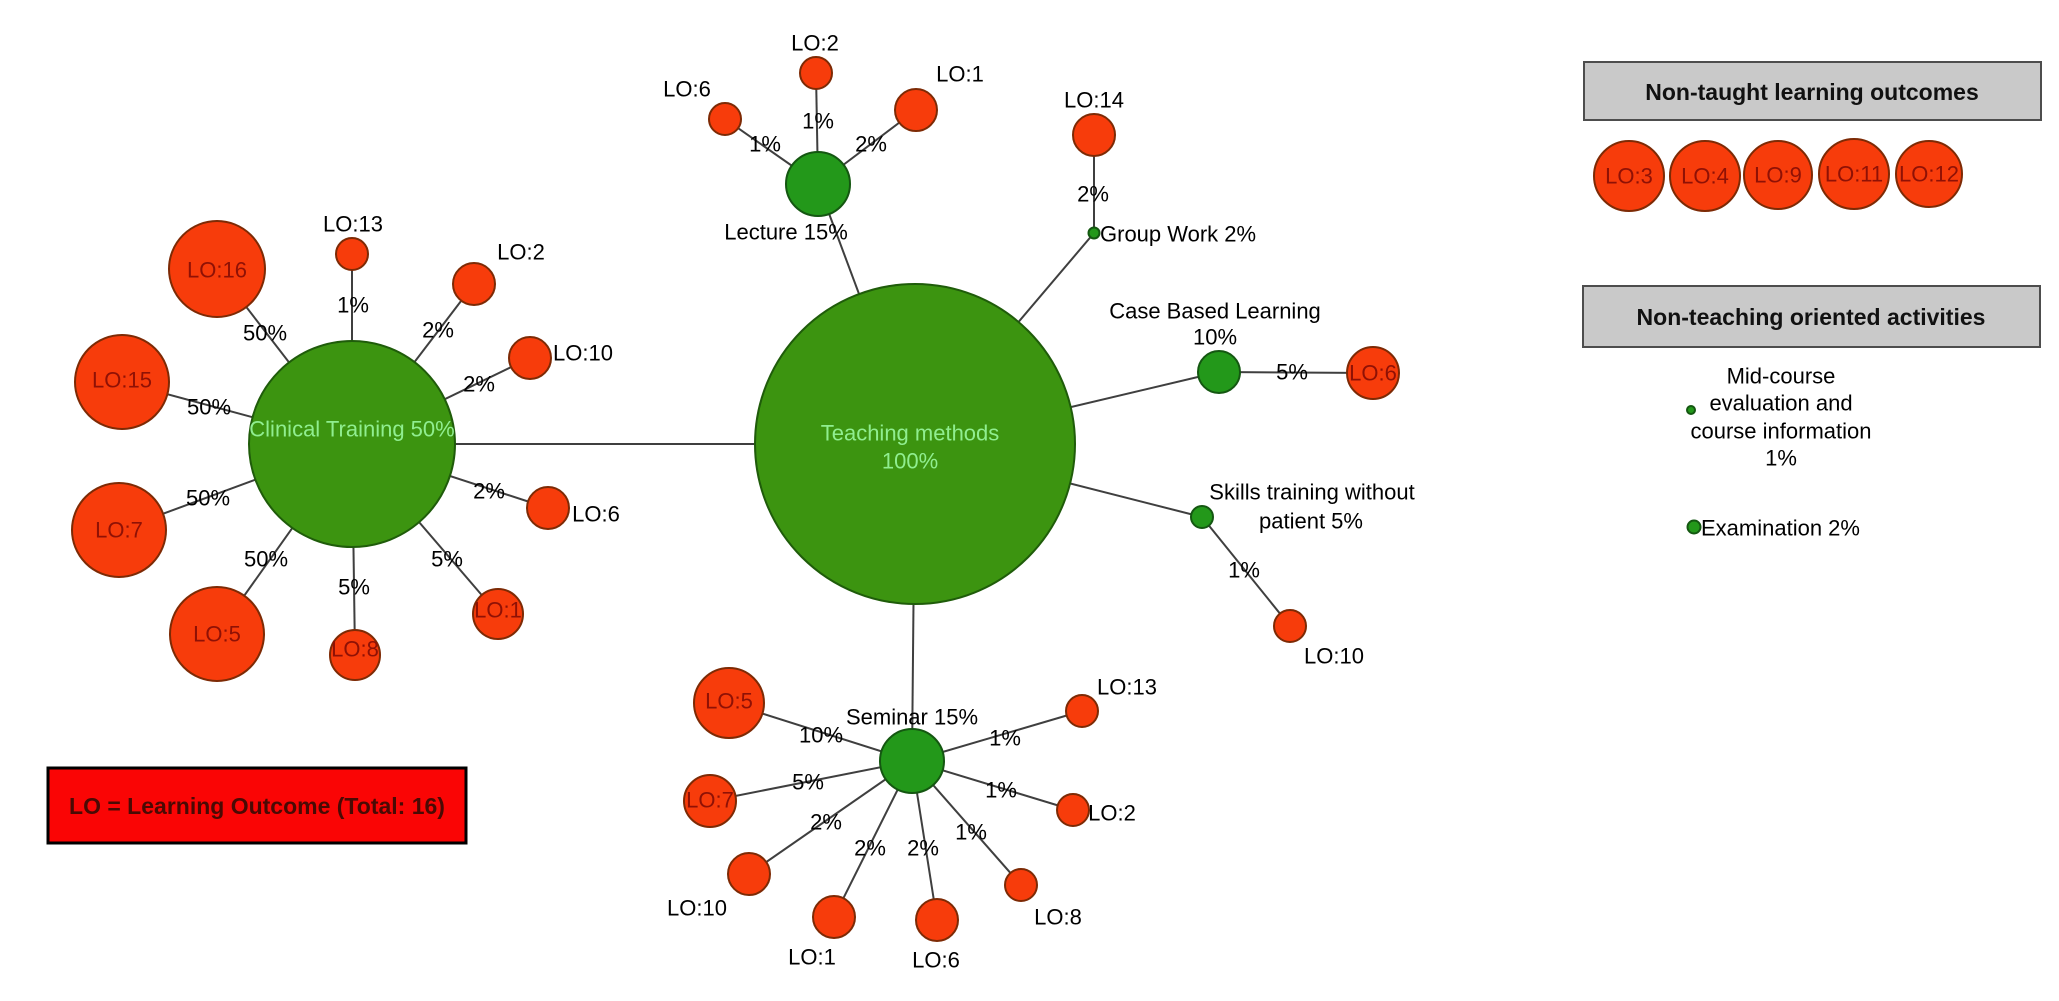  I want to click on svg-text: LO:16, so click(217, 270).